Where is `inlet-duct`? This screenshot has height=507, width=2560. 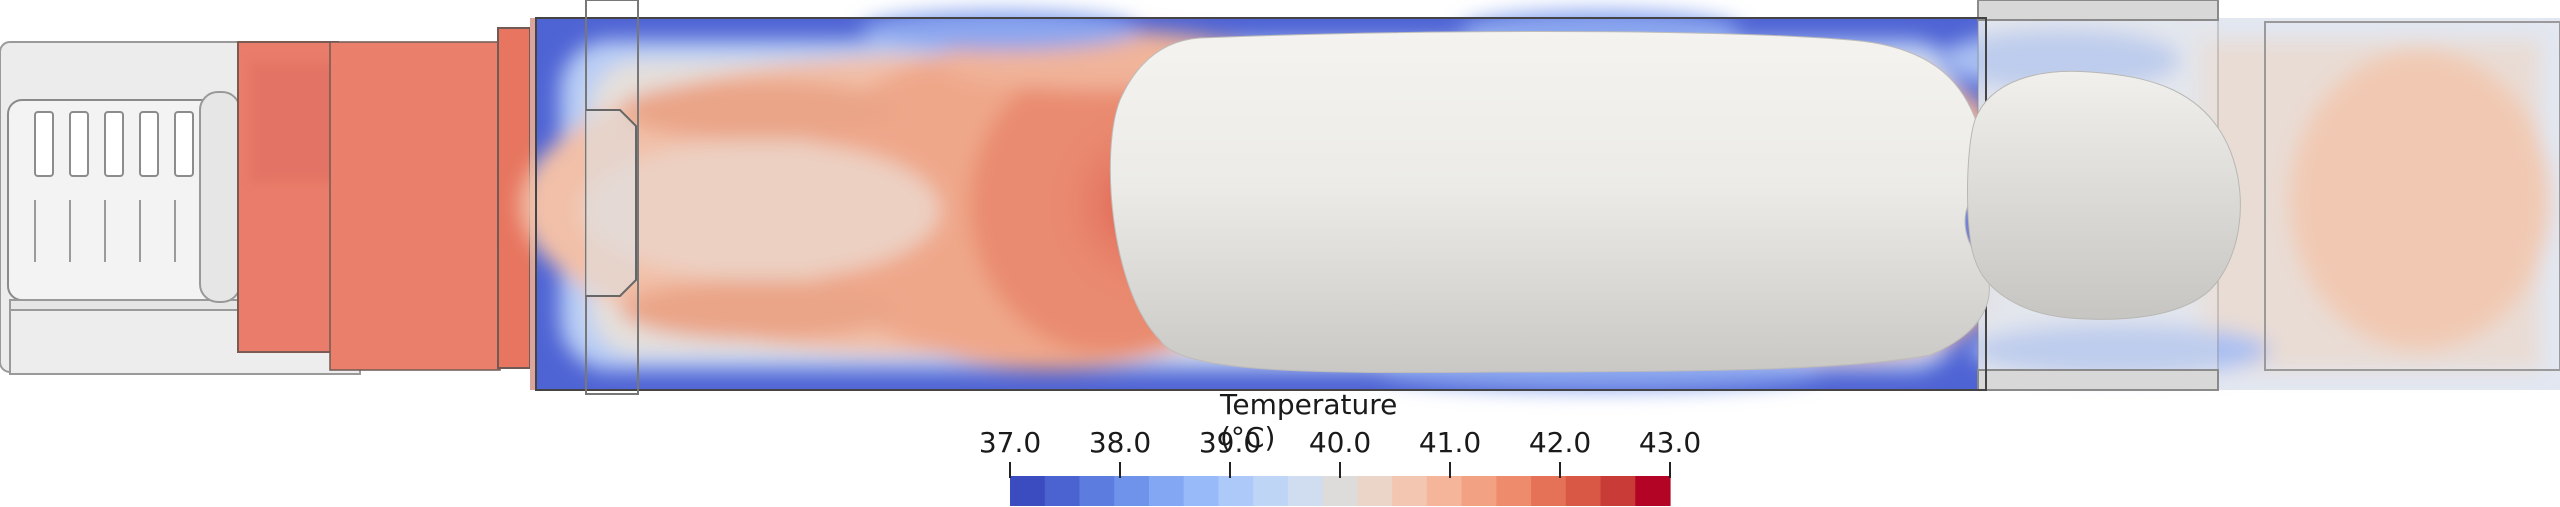 inlet-duct is located at coordinates (386, 204).